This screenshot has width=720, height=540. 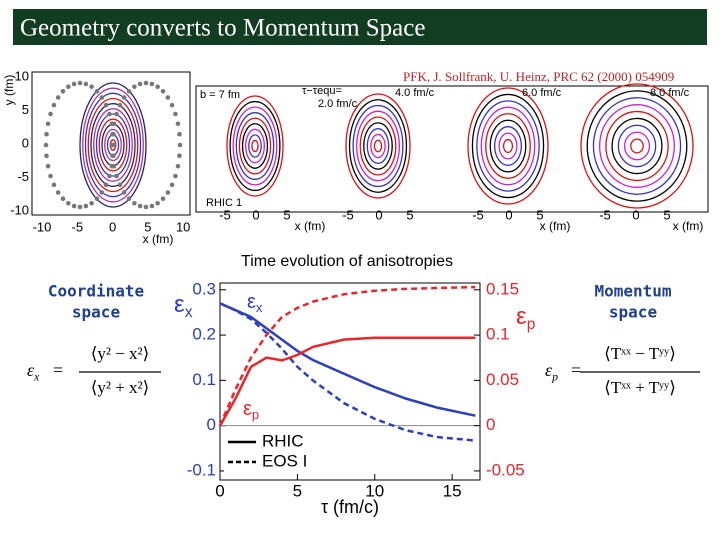 I want to click on x-tick-label: -10, so click(x=42, y=226).